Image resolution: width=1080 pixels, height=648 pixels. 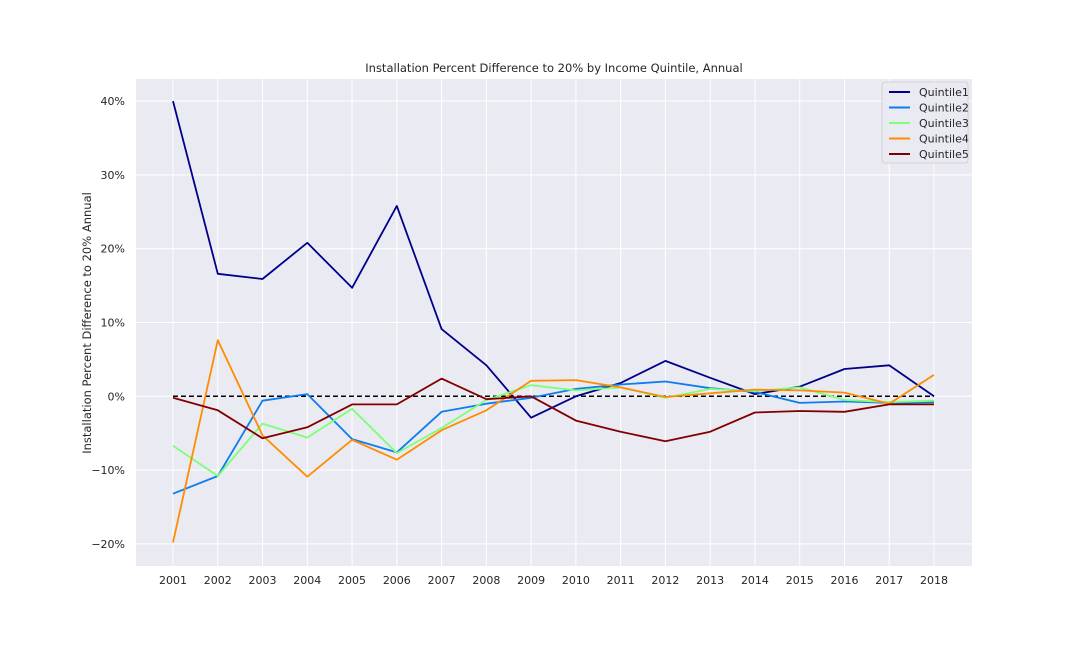 I want to click on x-tick-label: 2008, so click(x=486, y=580).